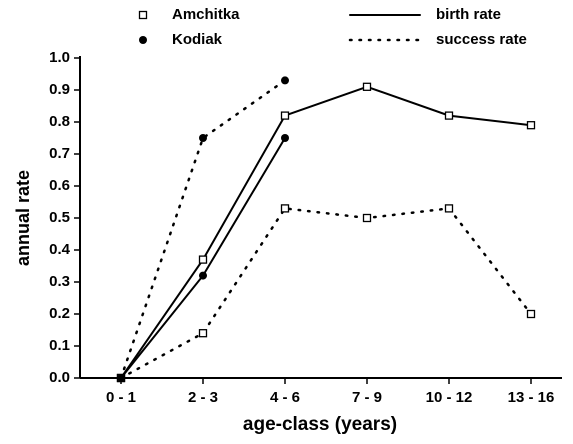 The image size is (573, 444). I want to click on y-tick-label: 0.6, so click(59, 185).